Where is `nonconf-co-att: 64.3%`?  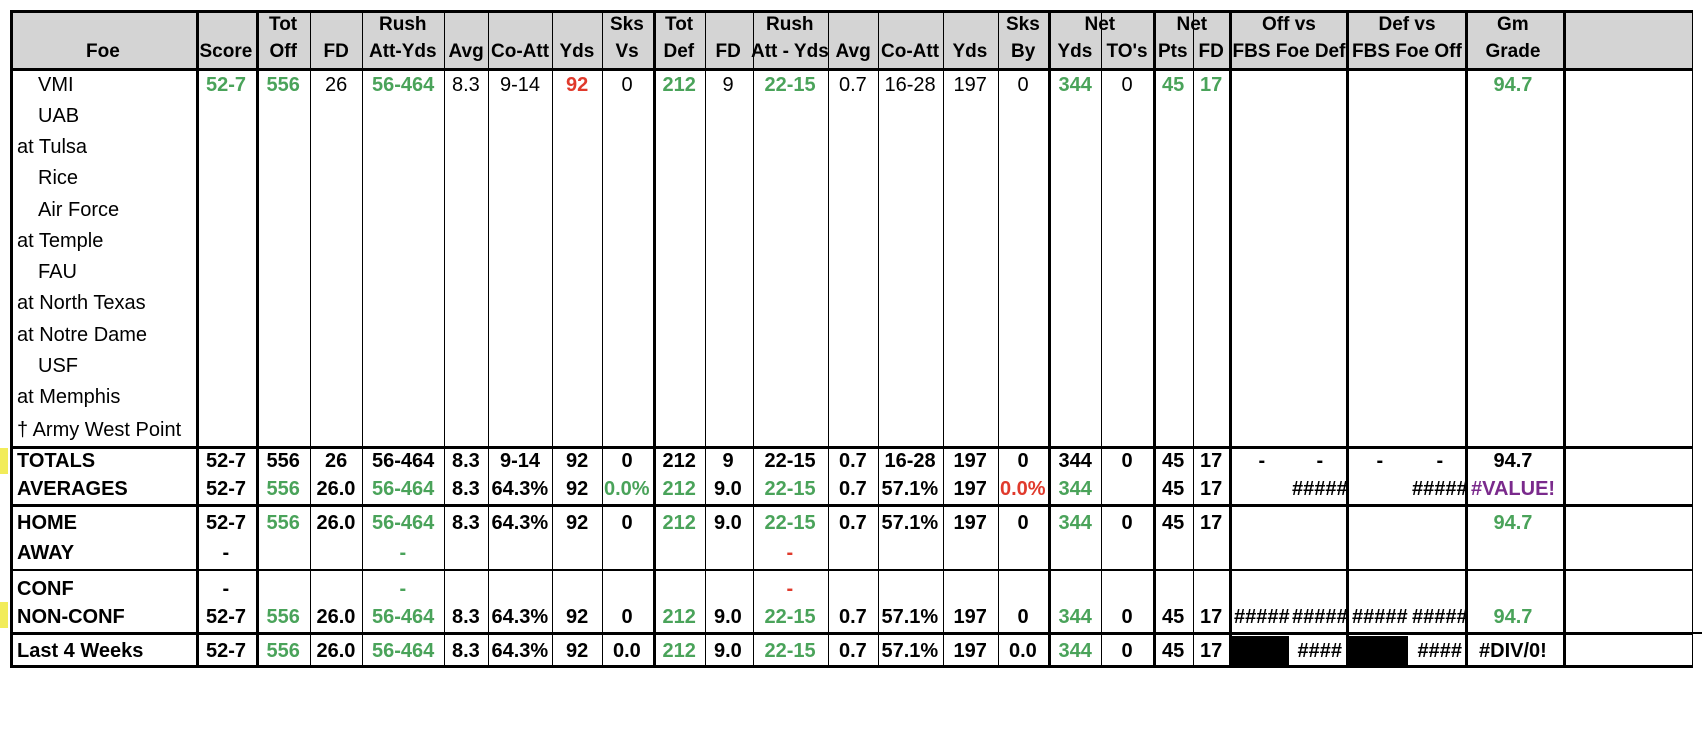
nonconf-co-att: 64.3% is located at coordinates (520, 617).